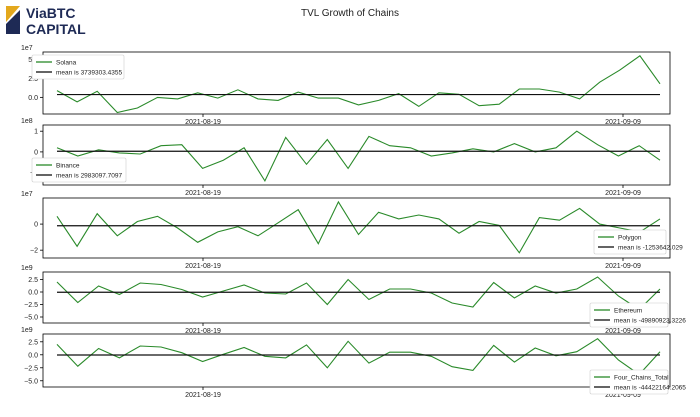  What do you see at coordinates (650, 388) in the screenshot?
I see `legend-mean-label: mean is -44422164.2065` at bounding box center [650, 388].